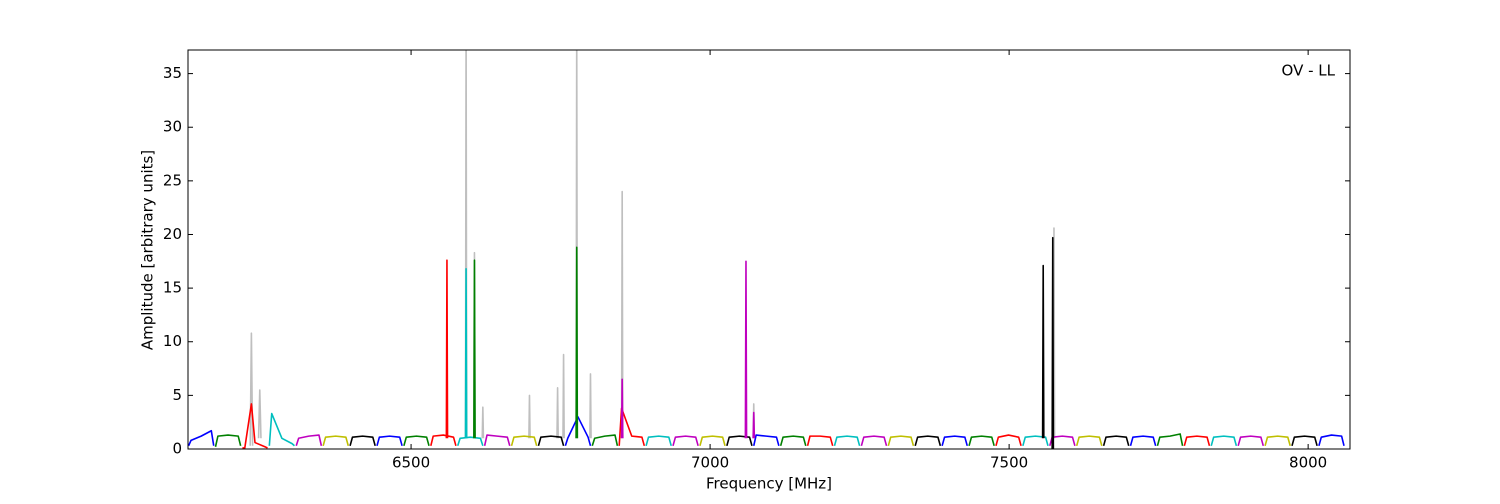  Describe the element at coordinates (172, 288) in the screenshot. I see `y-tick-label: 15` at that location.